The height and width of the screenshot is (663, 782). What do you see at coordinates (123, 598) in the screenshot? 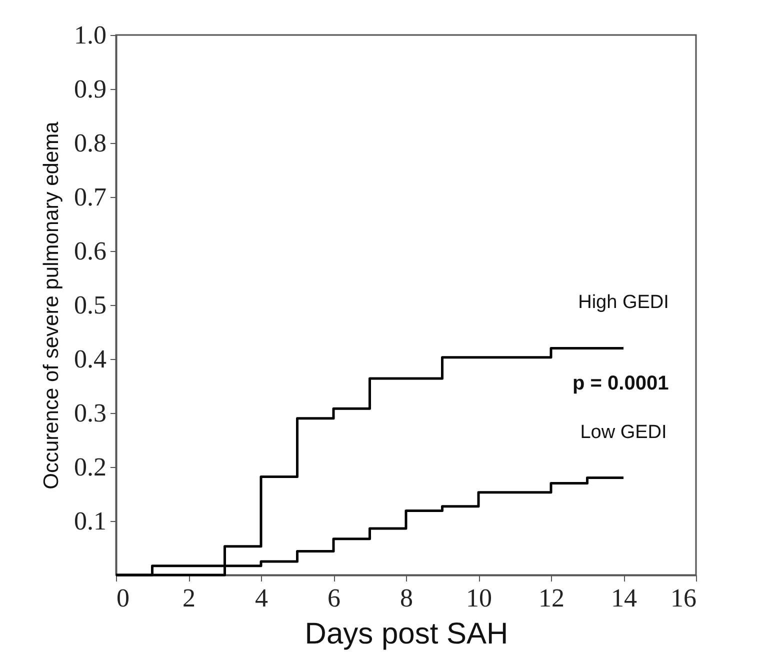
I see `x-tick-label: 0` at bounding box center [123, 598].